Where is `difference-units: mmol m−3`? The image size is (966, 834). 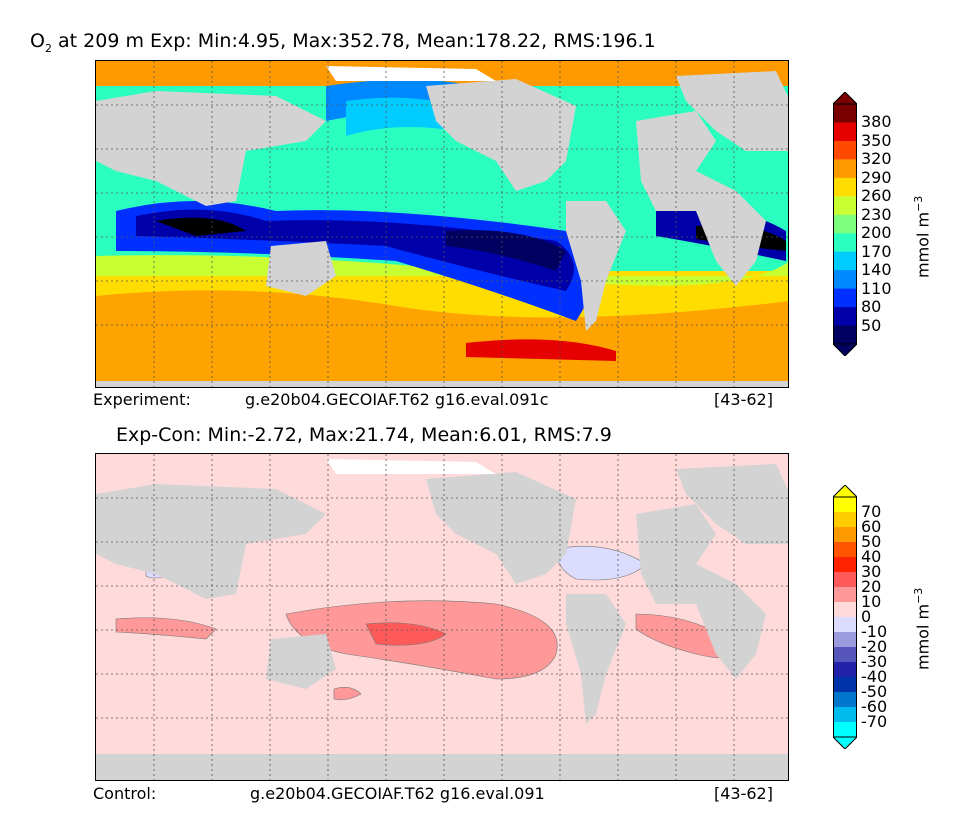
difference-units: mmol m−3 is located at coordinates (922, 628).